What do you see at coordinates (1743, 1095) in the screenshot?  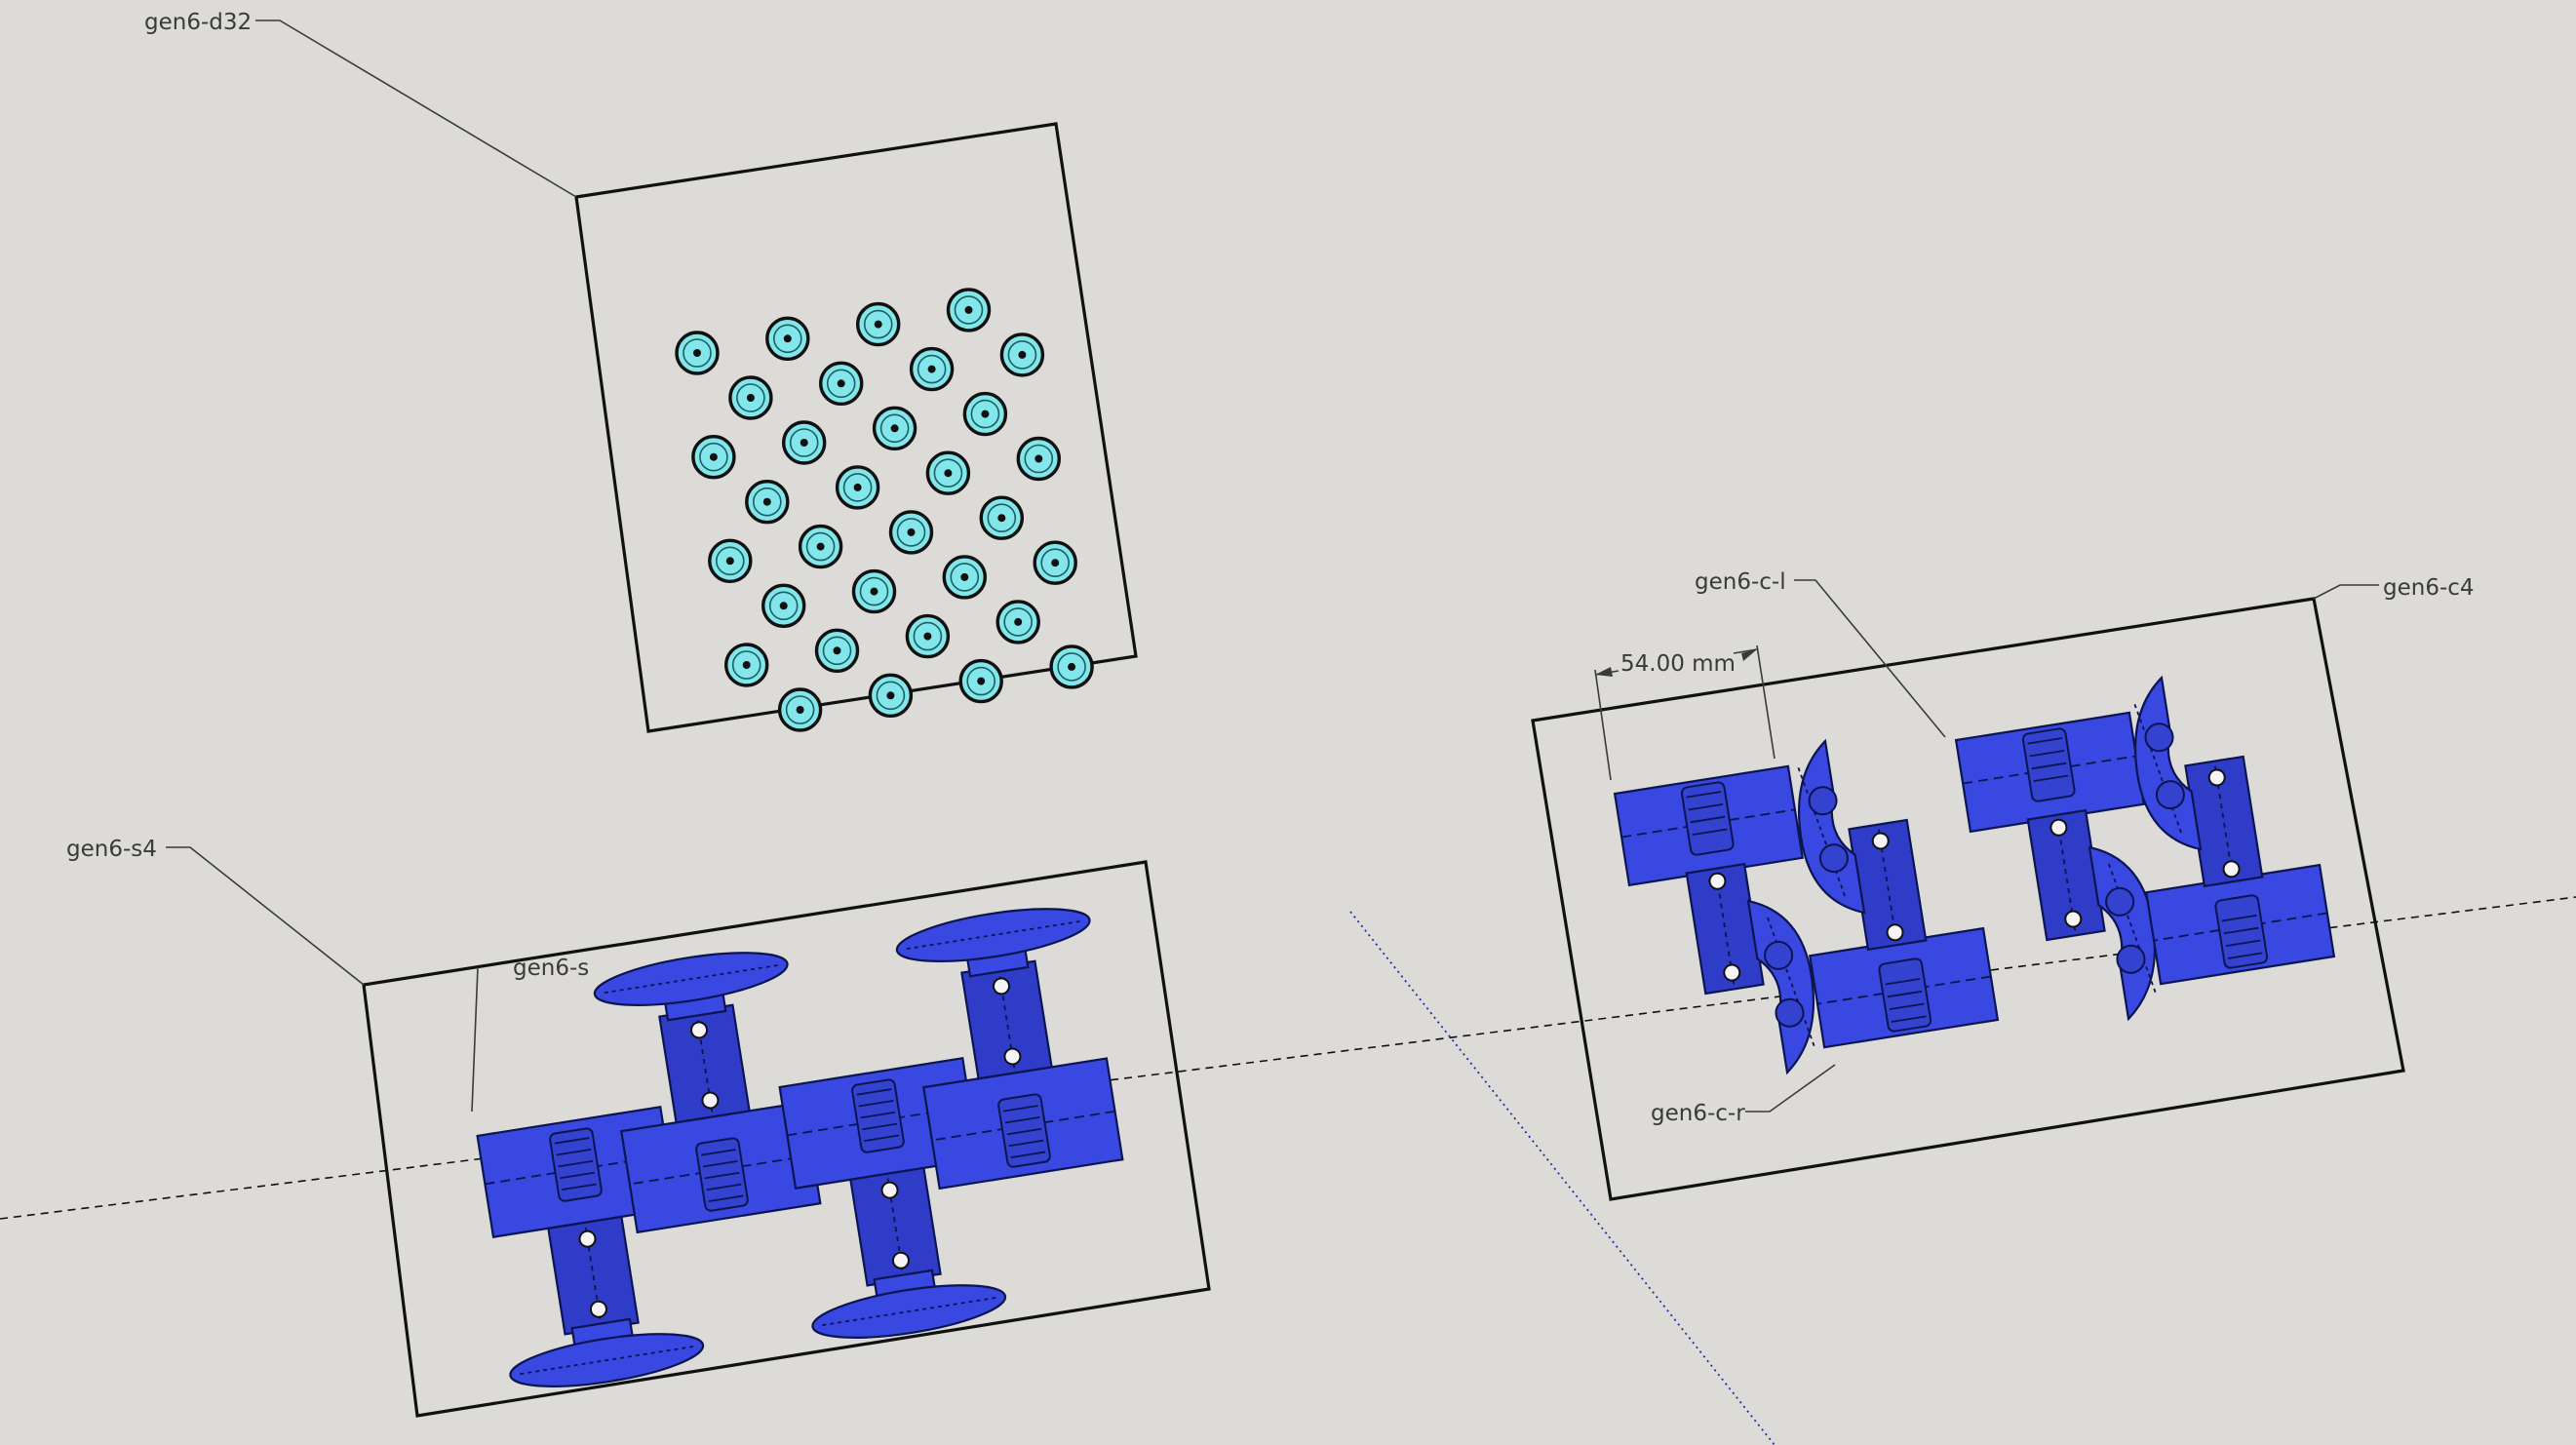 I see `label-gen6-c-r: gen6-c-r` at bounding box center [1743, 1095].